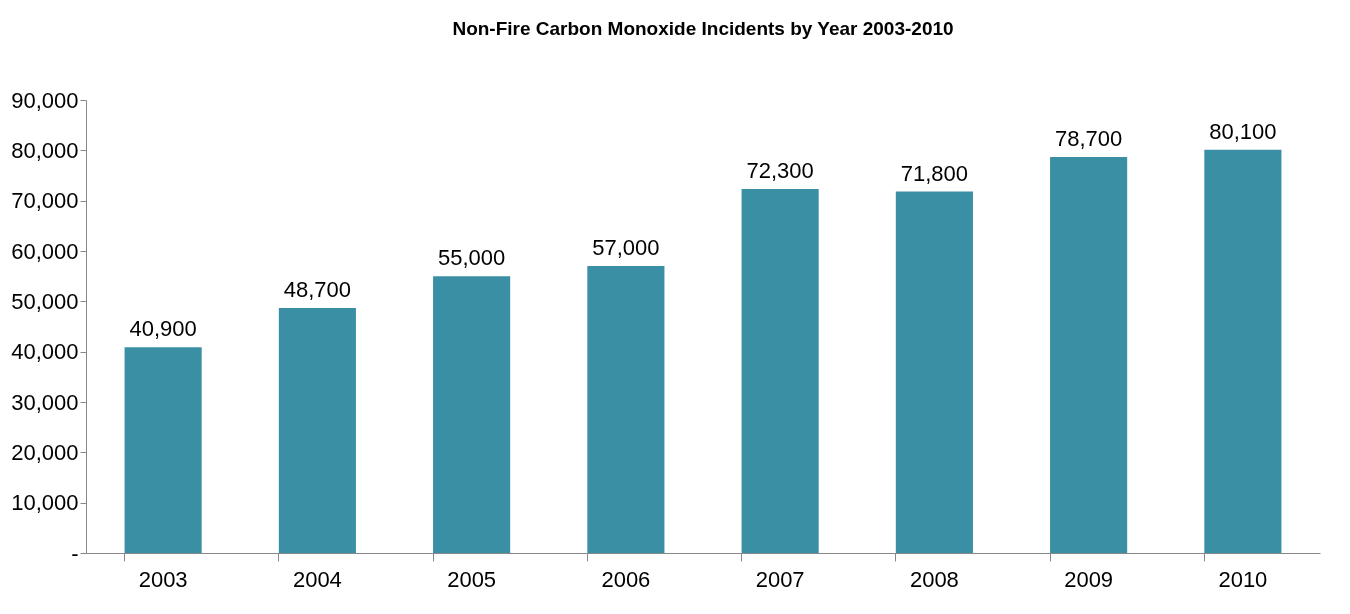 The width and height of the screenshot is (1350, 614). I want to click on data-label: 55,000, so click(471, 258).